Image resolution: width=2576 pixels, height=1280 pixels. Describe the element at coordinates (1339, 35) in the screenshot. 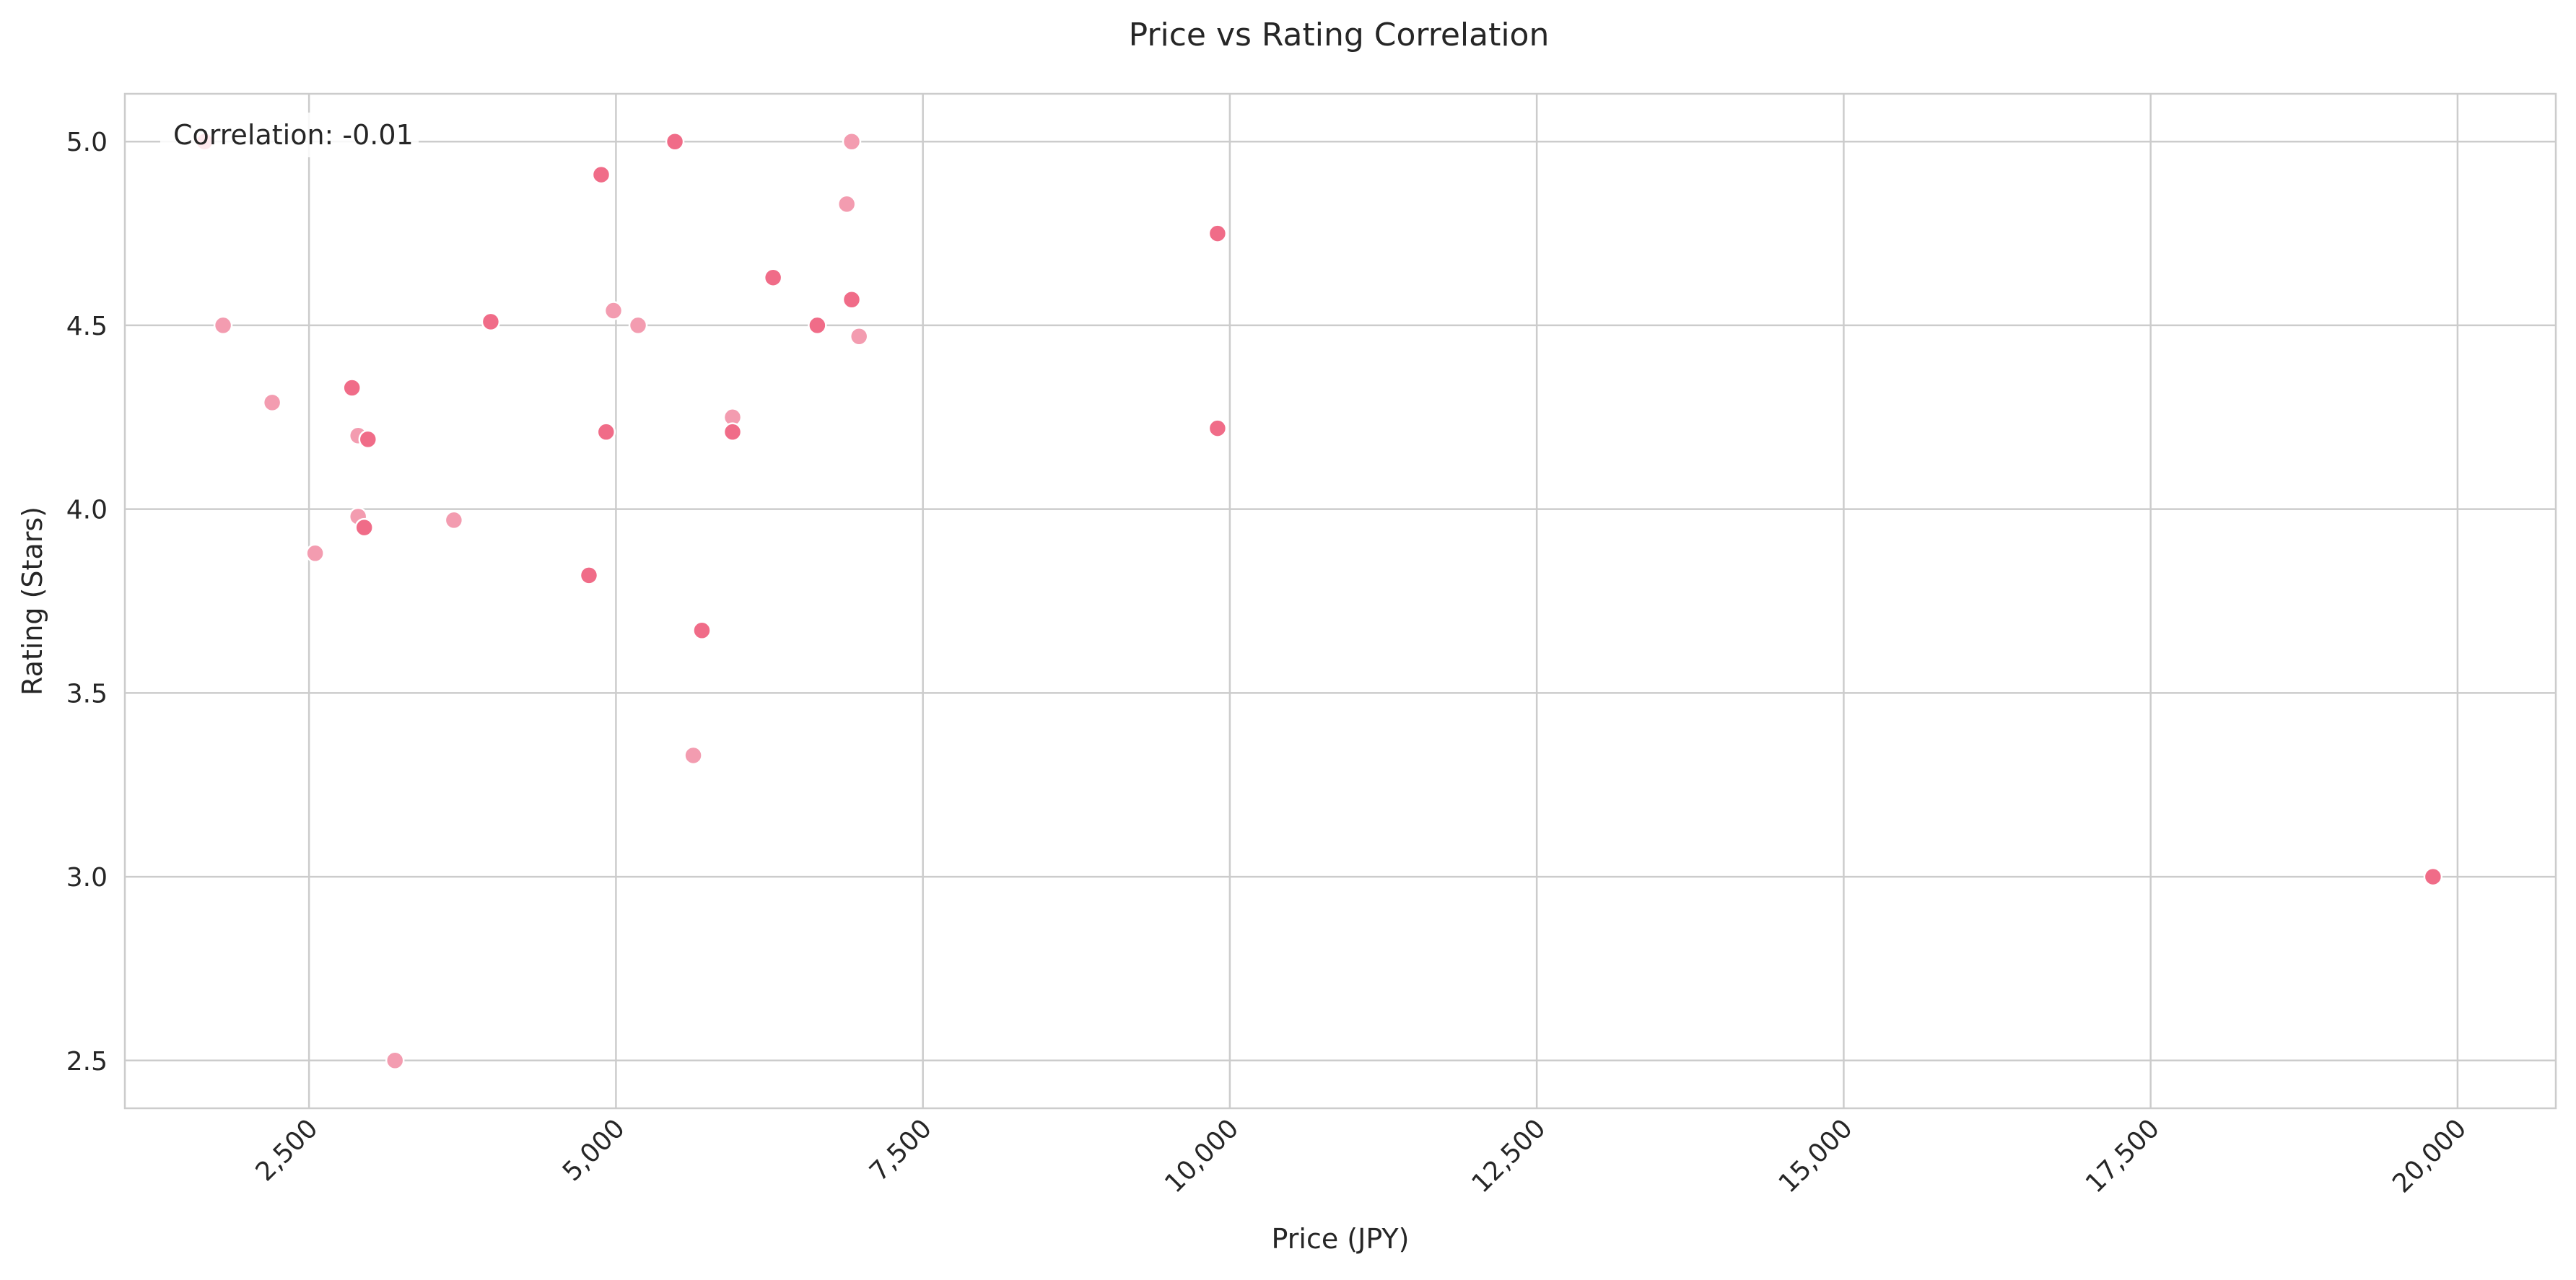

I see `chart-title: Price vs Rating Correlation` at that location.